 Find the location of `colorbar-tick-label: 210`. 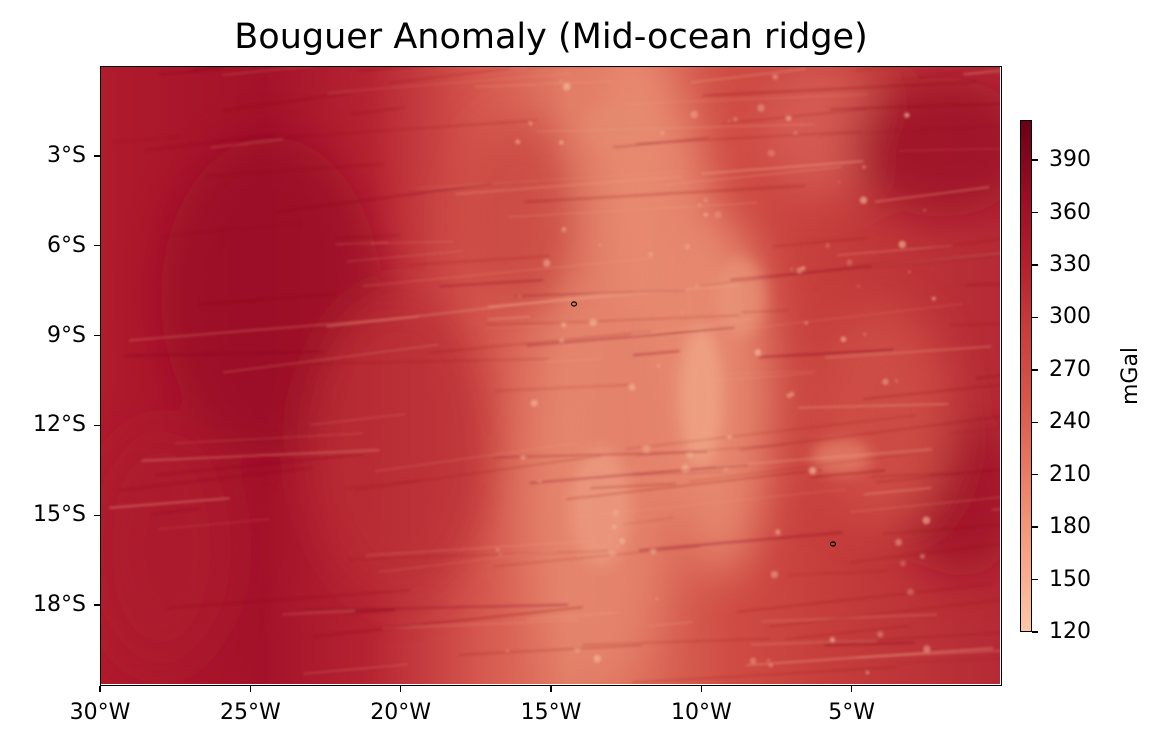

colorbar-tick-label: 210 is located at coordinates (1070, 474).